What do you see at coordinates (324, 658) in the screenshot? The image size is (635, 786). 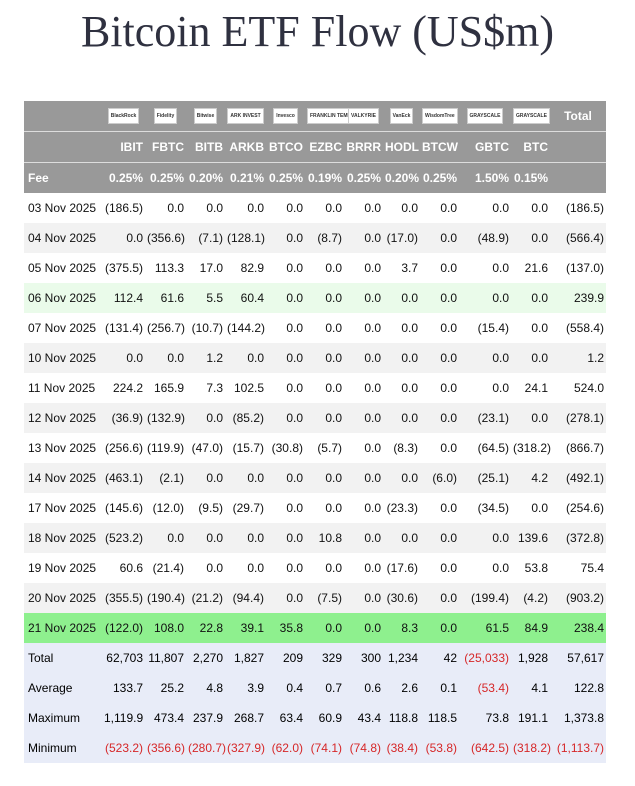 I see `summary-value: 329` at bounding box center [324, 658].